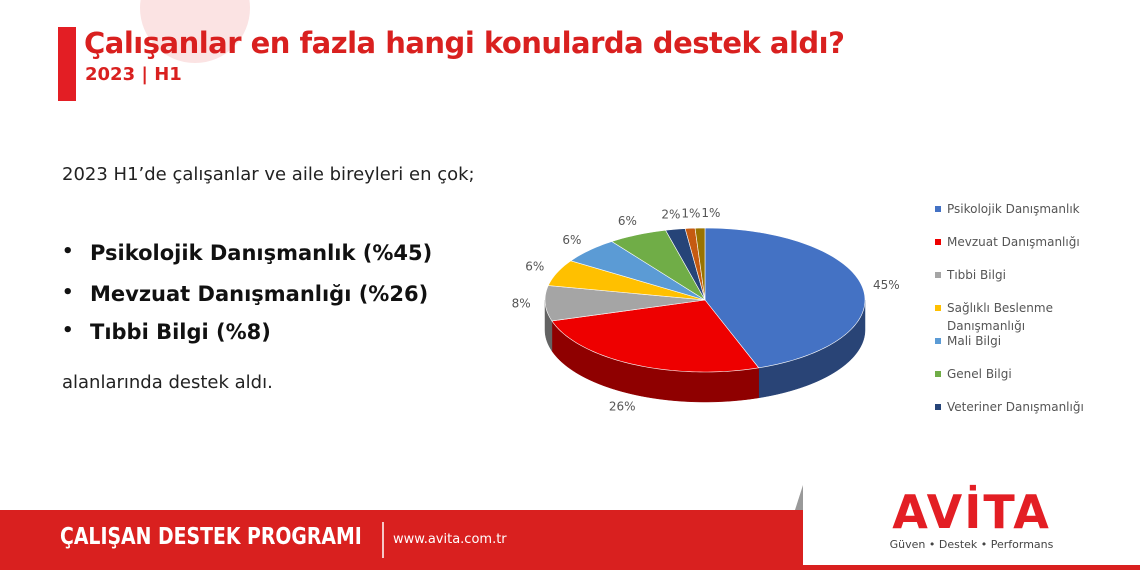  What do you see at coordinates (167, 382) in the screenshot?
I see `outro-text: alanlarında destek aldı.` at bounding box center [167, 382].